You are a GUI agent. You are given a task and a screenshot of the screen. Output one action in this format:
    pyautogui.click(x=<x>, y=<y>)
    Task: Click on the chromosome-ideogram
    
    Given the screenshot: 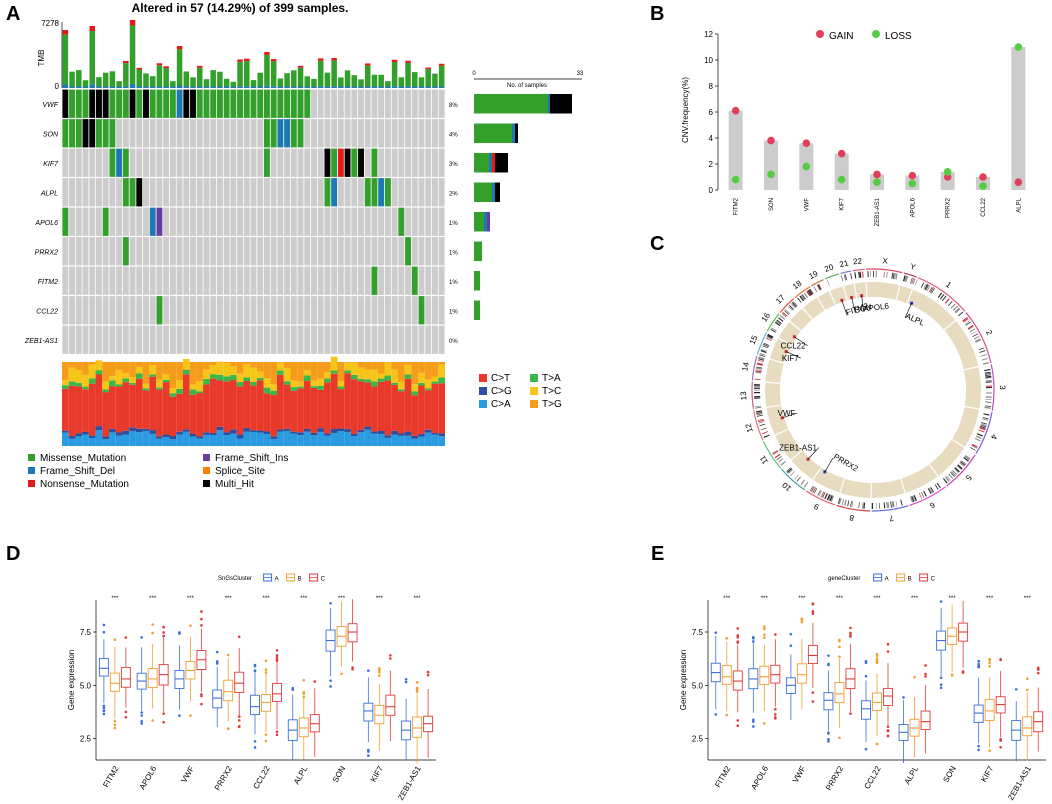 What is the action you would take?
    pyautogui.click(x=889, y=503)
    